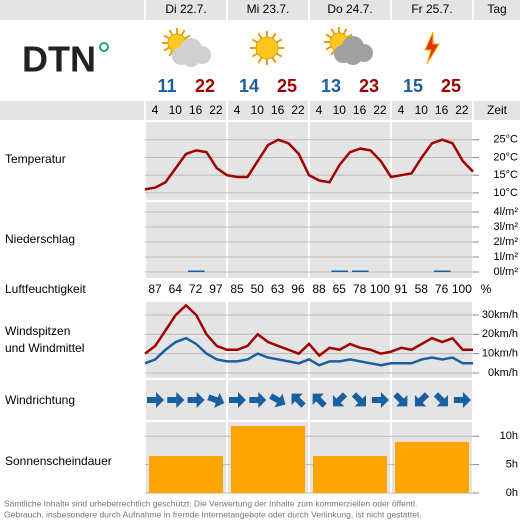 The image size is (520, 521). I want to click on row-label: Windspitzen, so click(37, 331).